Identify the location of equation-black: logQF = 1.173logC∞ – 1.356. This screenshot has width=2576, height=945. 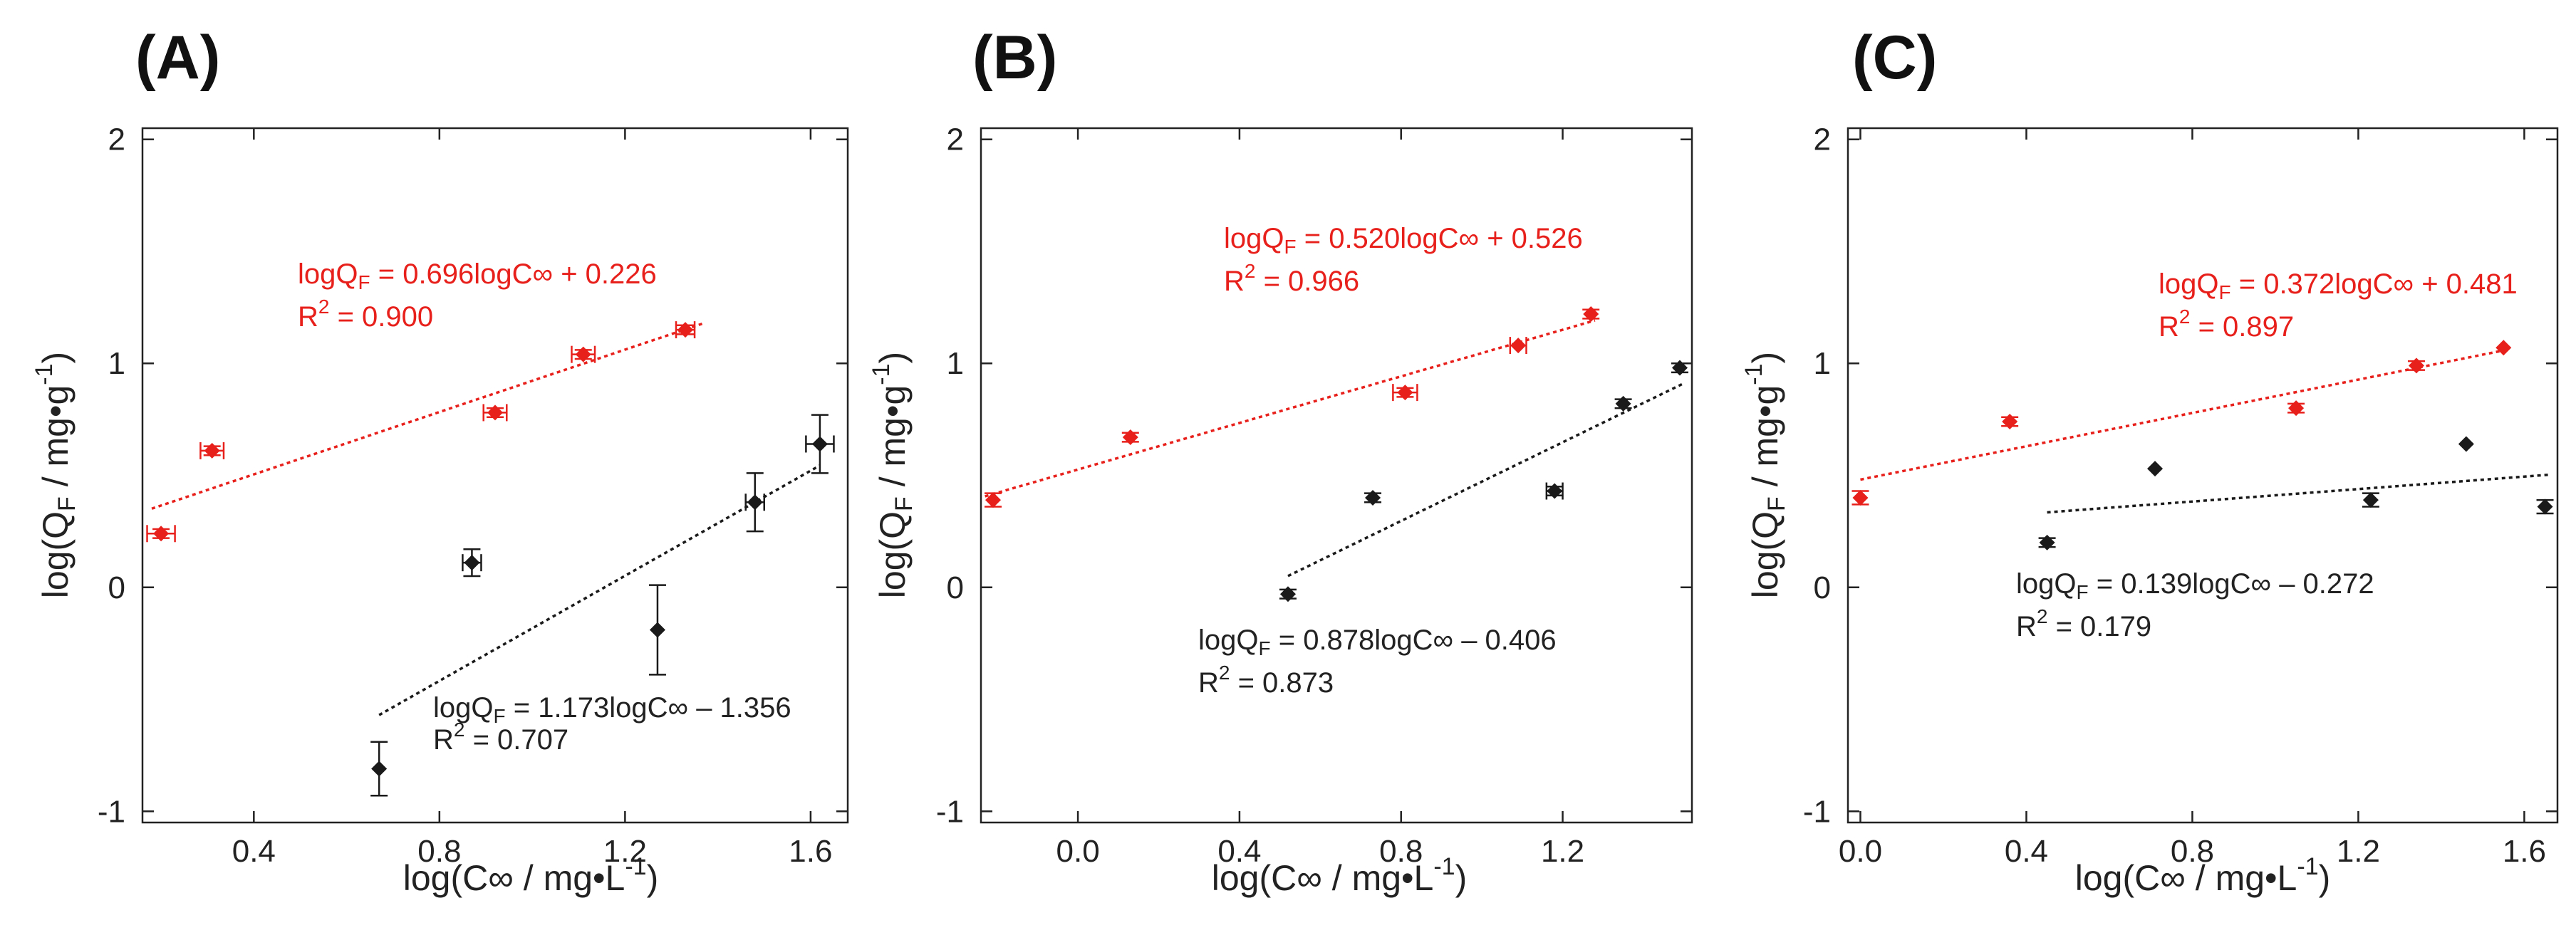
(612, 709).